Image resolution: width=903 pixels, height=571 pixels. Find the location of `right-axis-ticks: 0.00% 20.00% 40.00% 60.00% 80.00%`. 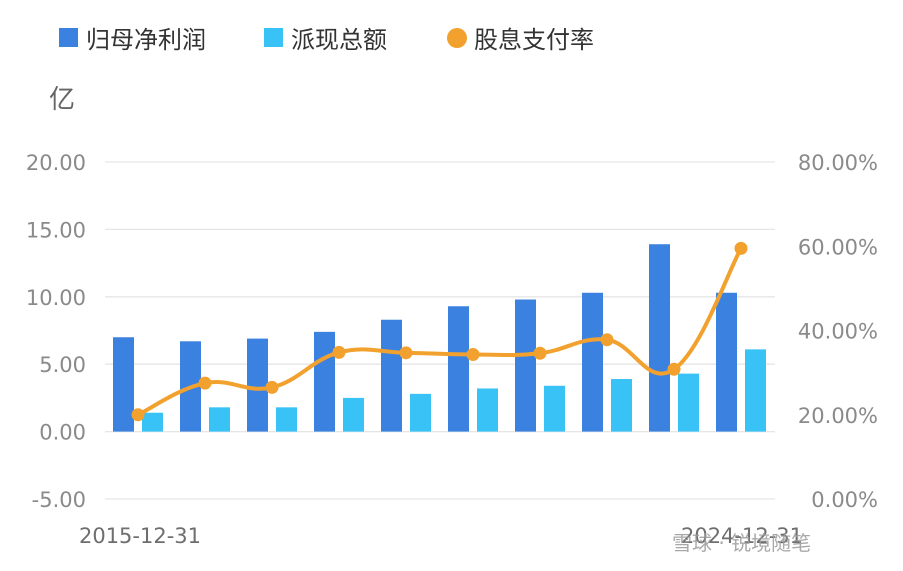

right-axis-ticks: 0.00% 20.00% 40.00% 60.00% 80.00% is located at coordinates (838, 331).